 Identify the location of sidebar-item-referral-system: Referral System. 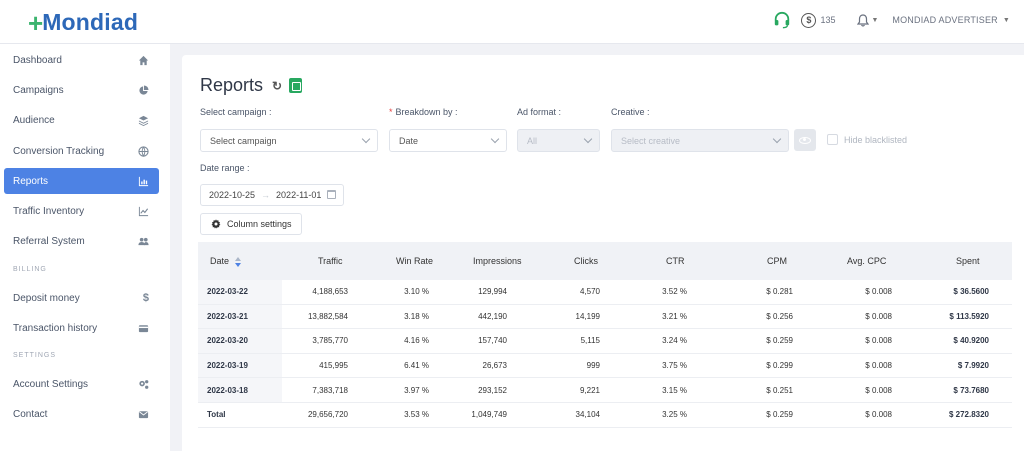
(81, 241).